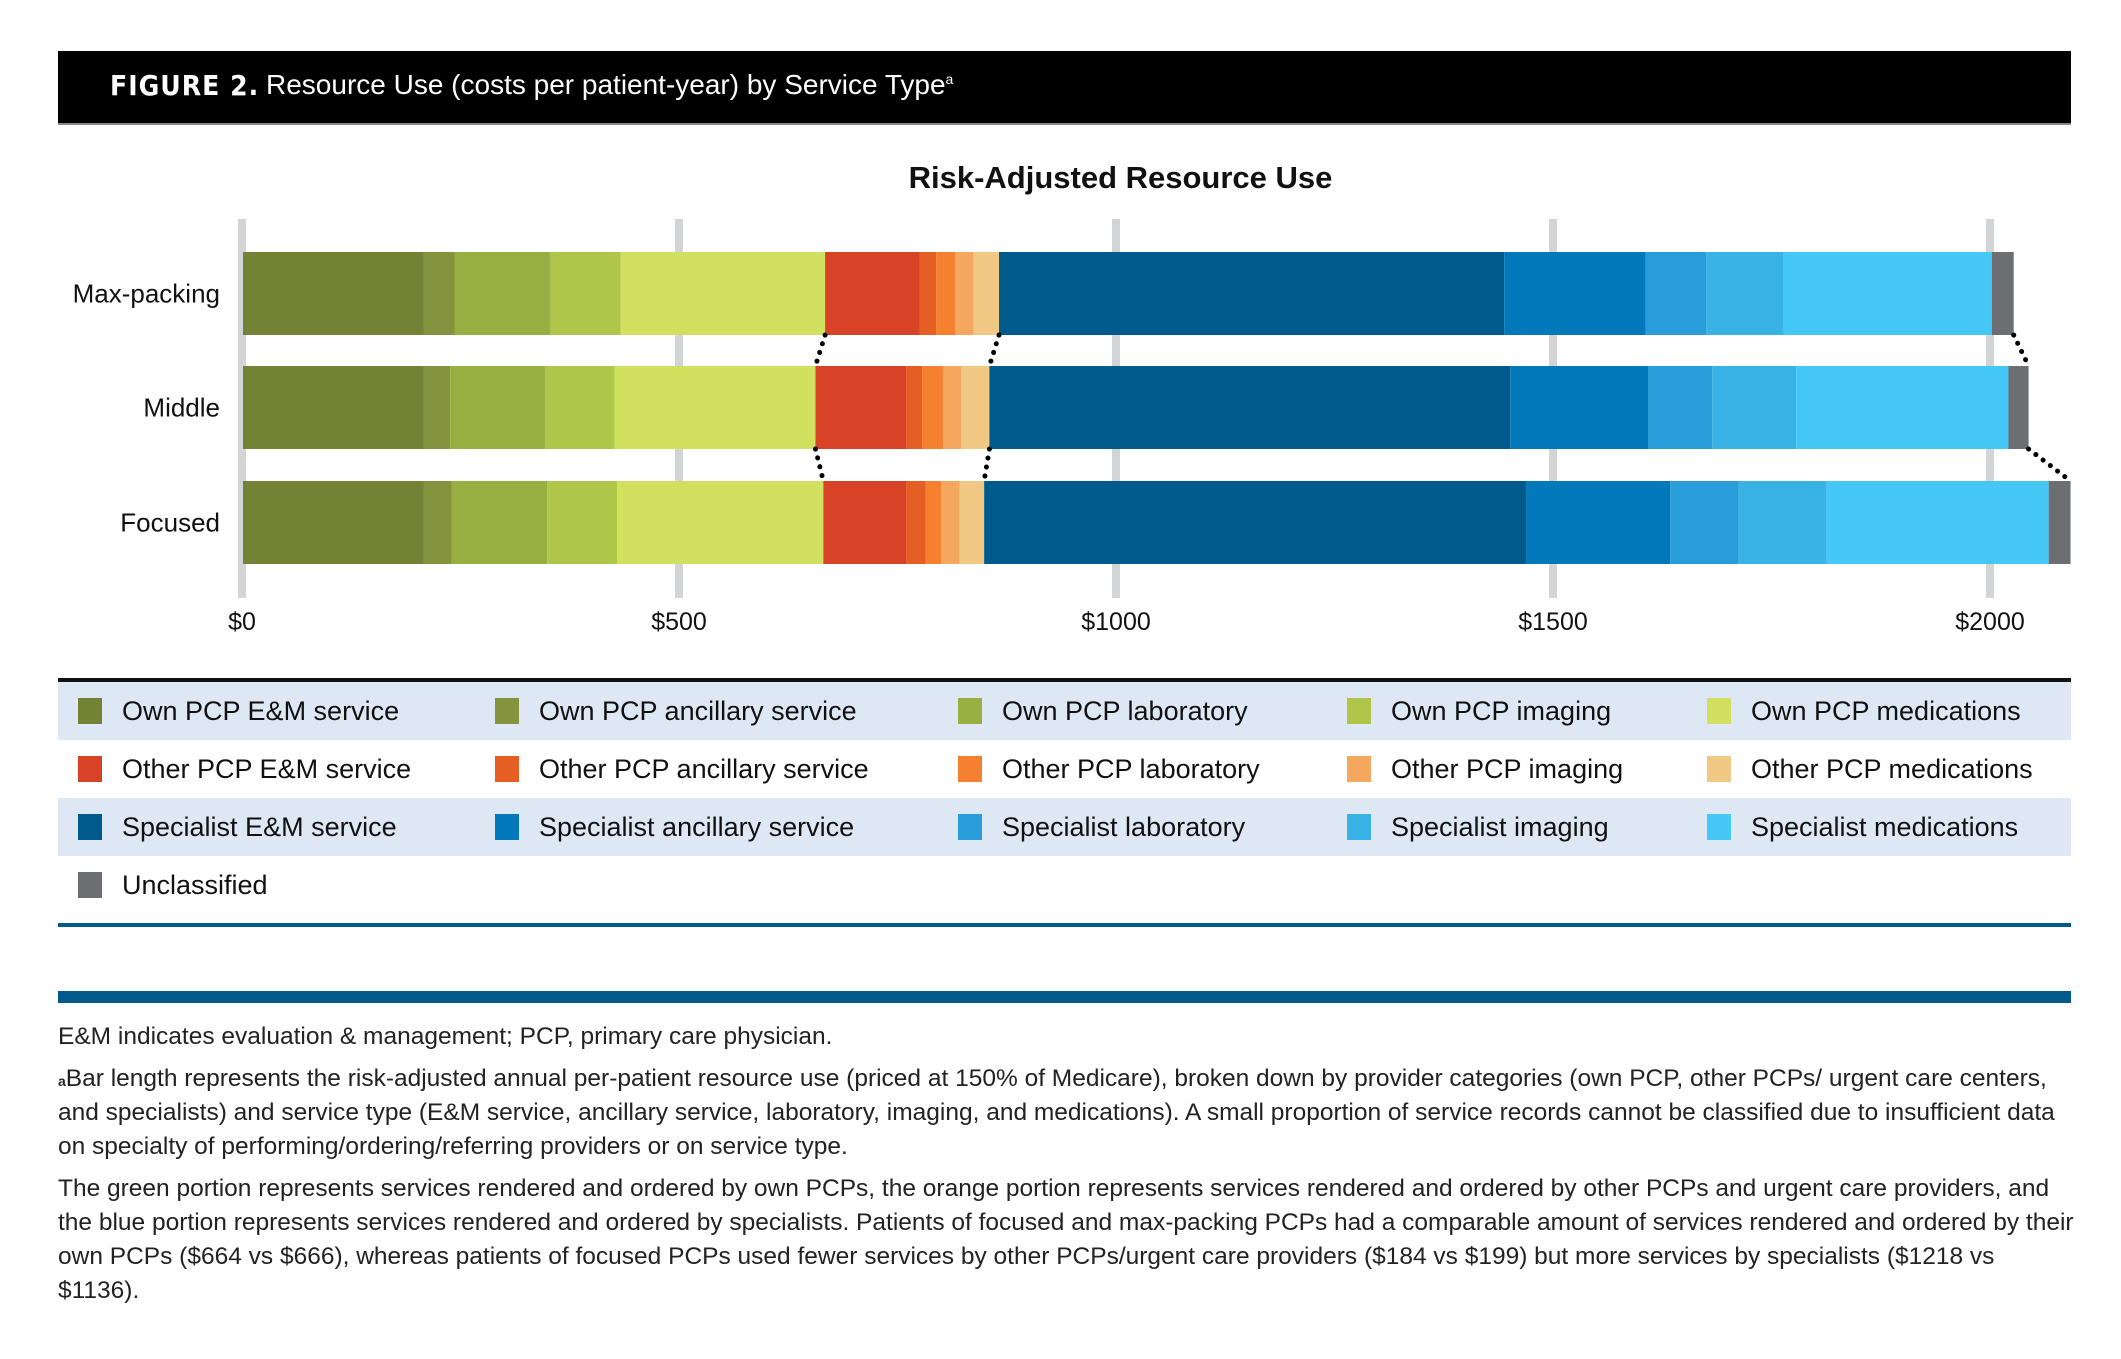 The width and height of the screenshot is (2121, 1359). Describe the element at coordinates (237, 827) in the screenshot. I see `legend-item: Specialist E&M service` at that location.